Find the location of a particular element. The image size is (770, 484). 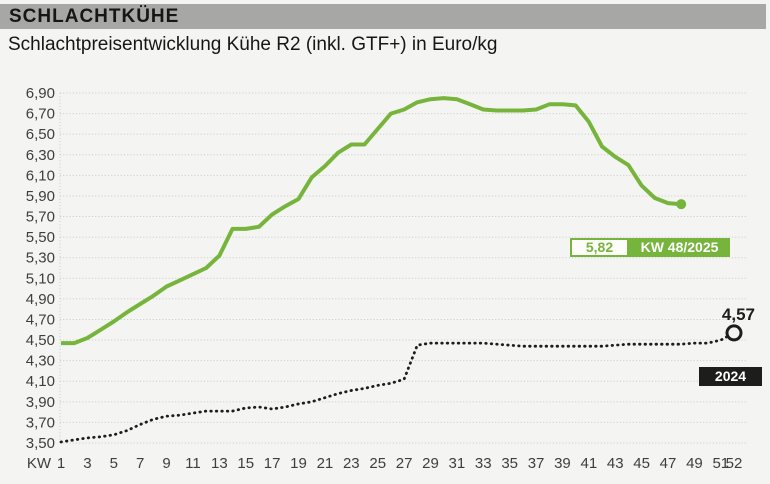

svg-text: 5,10 is located at coordinates (40, 278).